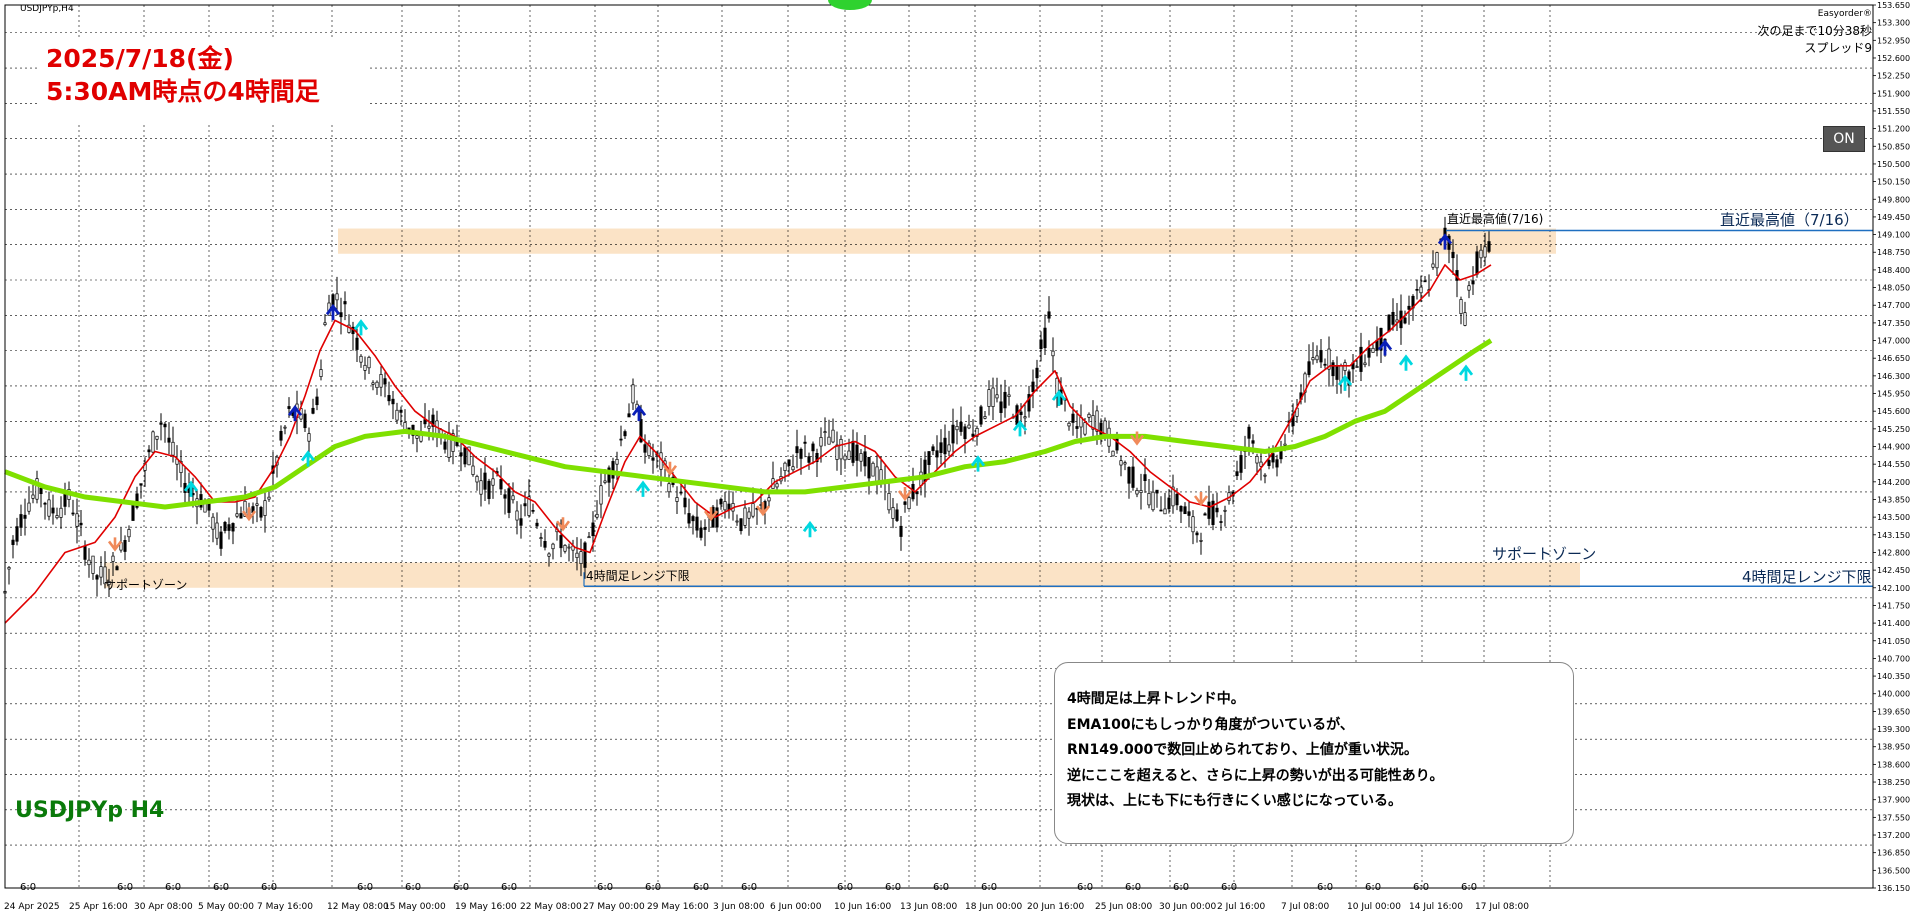 This screenshot has width=1912, height=919. Describe the element at coordinates (32, 907) in the screenshot. I see `x-tick-label: 24 Apr 2025` at that location.